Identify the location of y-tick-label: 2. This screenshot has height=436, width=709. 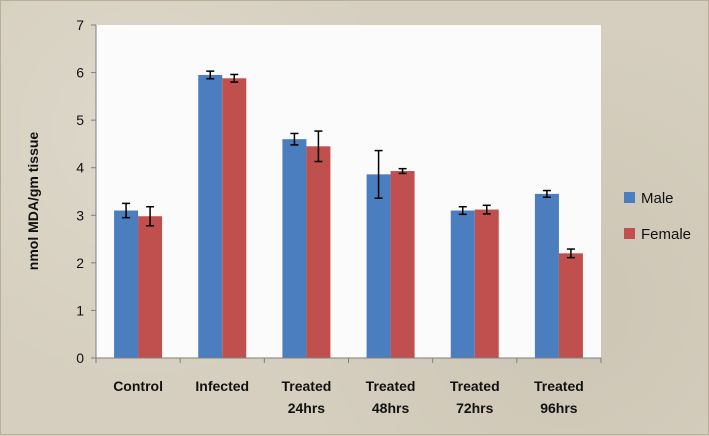
(80, 263).